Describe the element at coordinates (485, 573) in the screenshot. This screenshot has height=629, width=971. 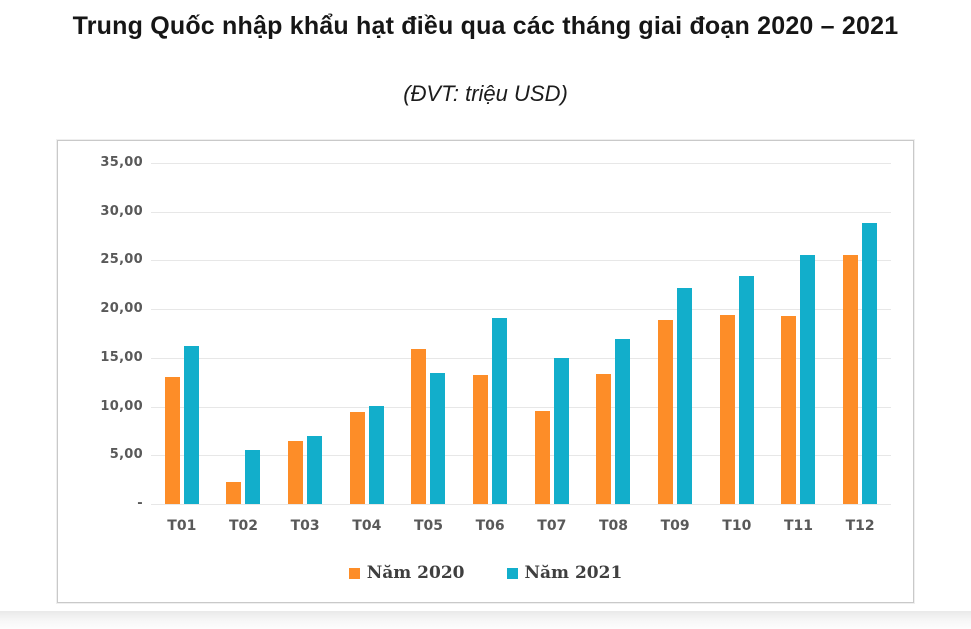
I see `chart-legend: Năm 2020 Năm 2021` at that location.